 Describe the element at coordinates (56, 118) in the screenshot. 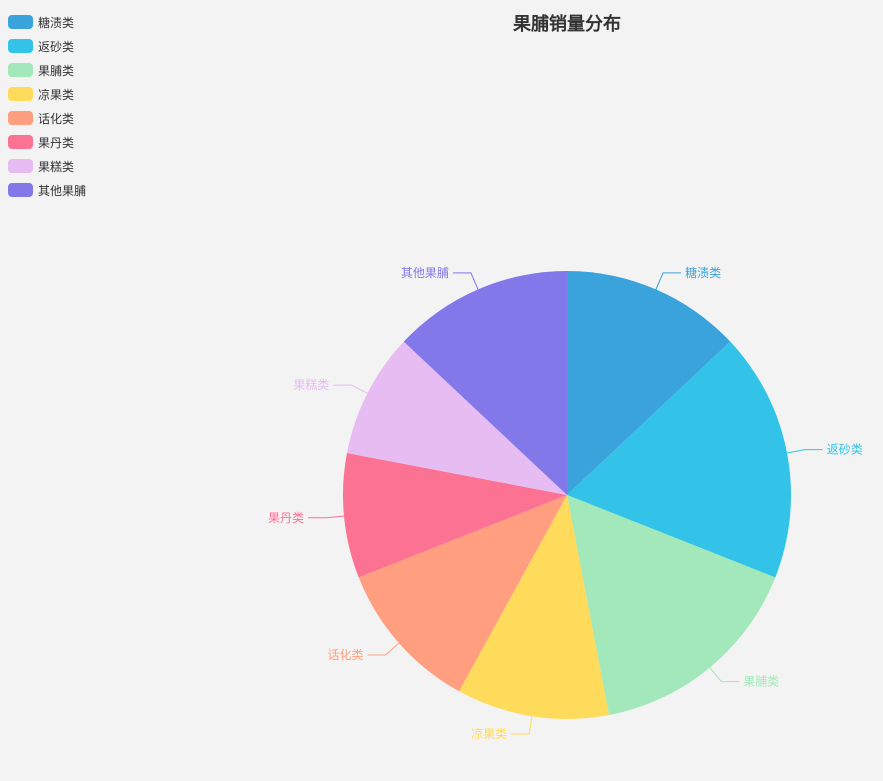

I see `legend-label: 话化类` at that location.